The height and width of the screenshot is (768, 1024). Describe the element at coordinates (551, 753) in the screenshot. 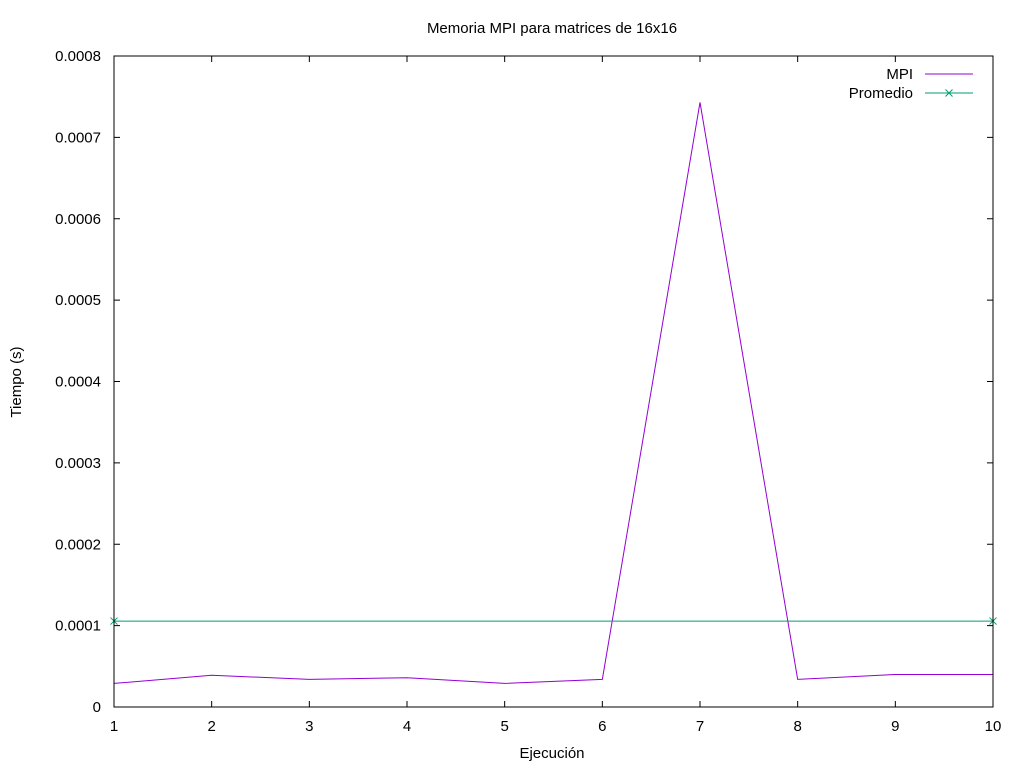

I see `x-axis-label: Ejecución` at that location.